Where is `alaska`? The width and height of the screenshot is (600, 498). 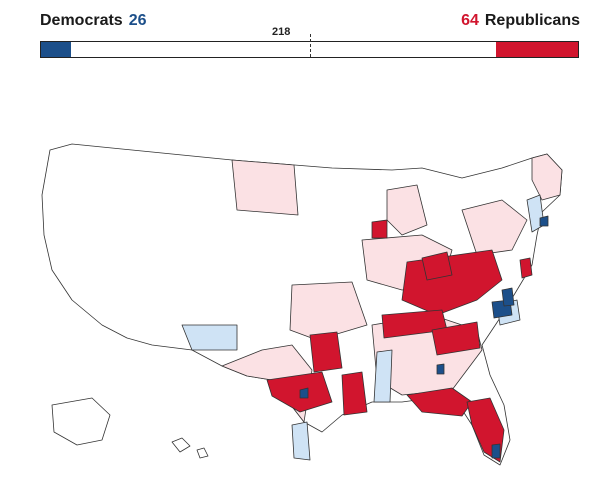 alaska is located at coordinates (81, 421).